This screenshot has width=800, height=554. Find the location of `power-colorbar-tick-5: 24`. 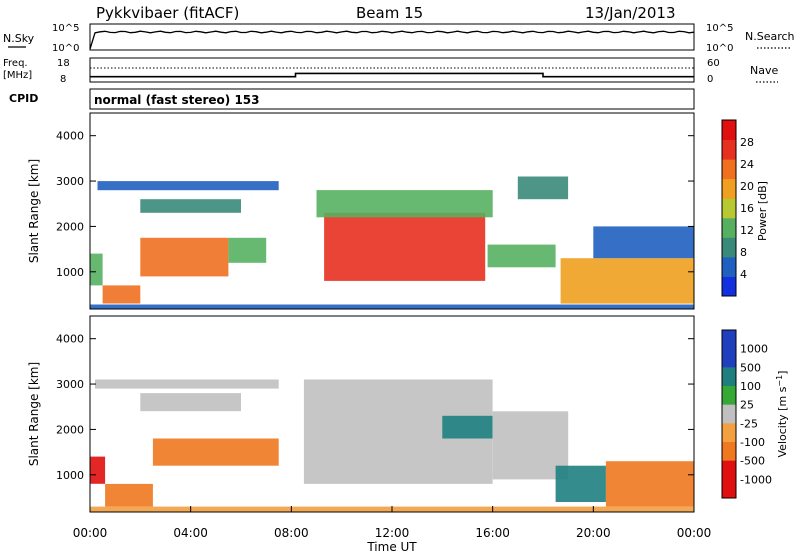

power-colorbar-tick-5: 24 is located at coordinates (747, 164).